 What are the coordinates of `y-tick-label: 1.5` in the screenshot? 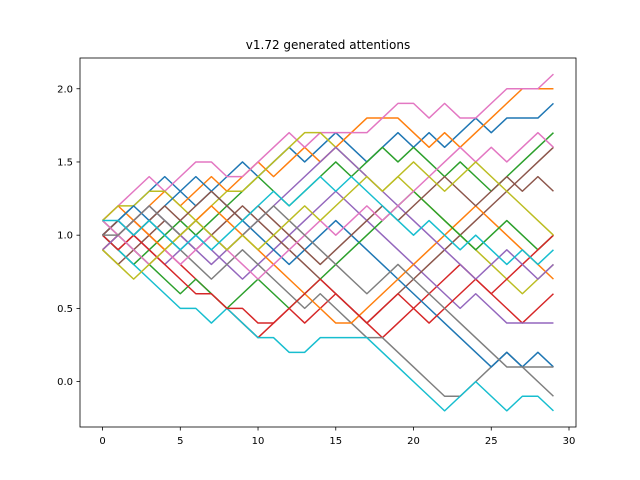 It's located at (65, 162).